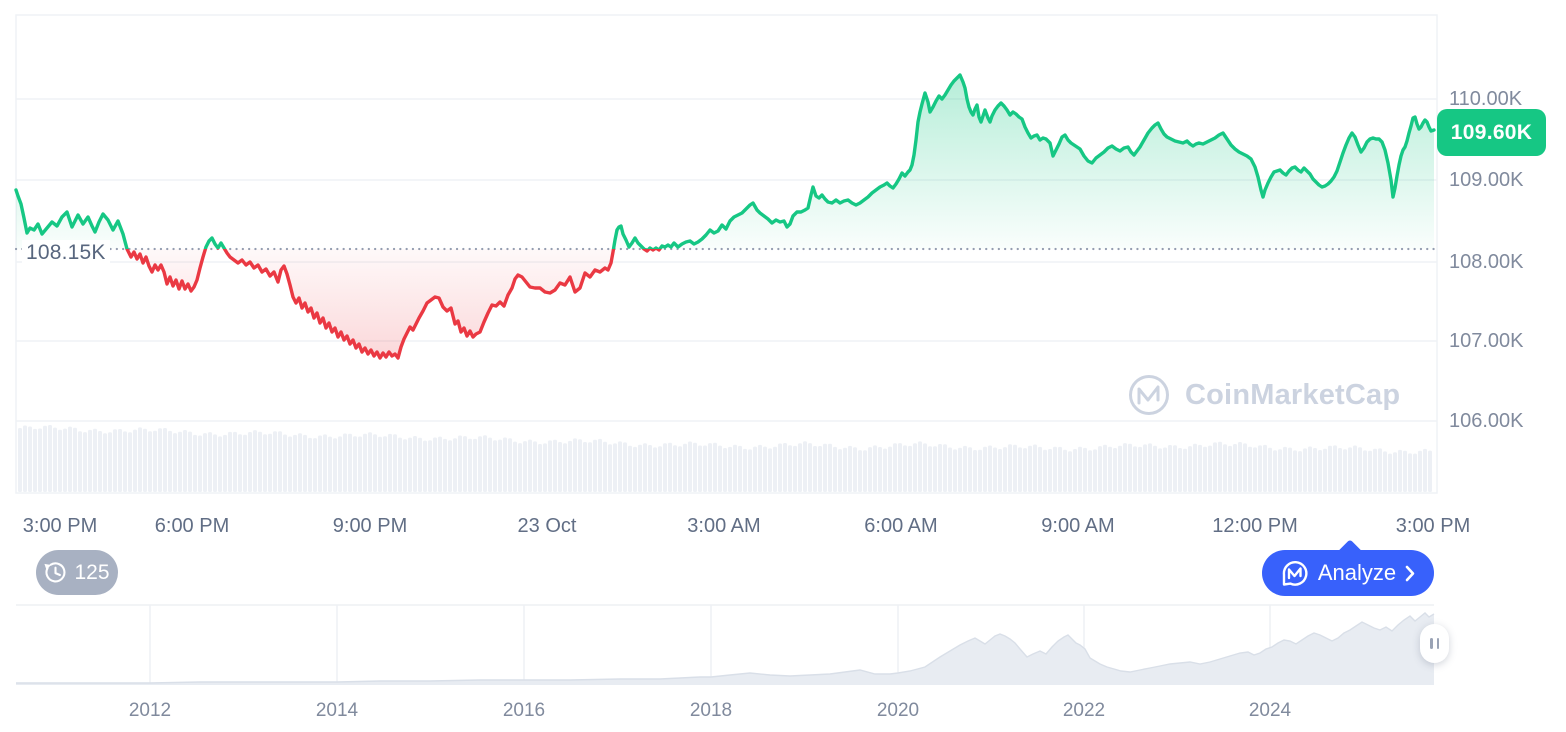 The height and width of the screenshot is (732, 1566). Describe the element at coordinates (1486, 180) in the screenshot. I see `price-axis-label: 109.00K` at that location.